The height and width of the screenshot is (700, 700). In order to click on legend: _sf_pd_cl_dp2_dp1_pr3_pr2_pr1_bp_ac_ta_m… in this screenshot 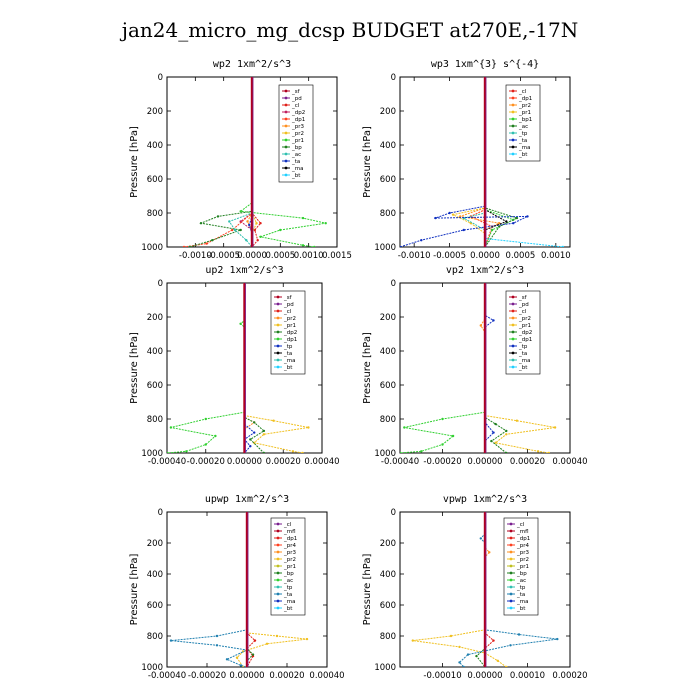, I will do `click(296, 133)`.